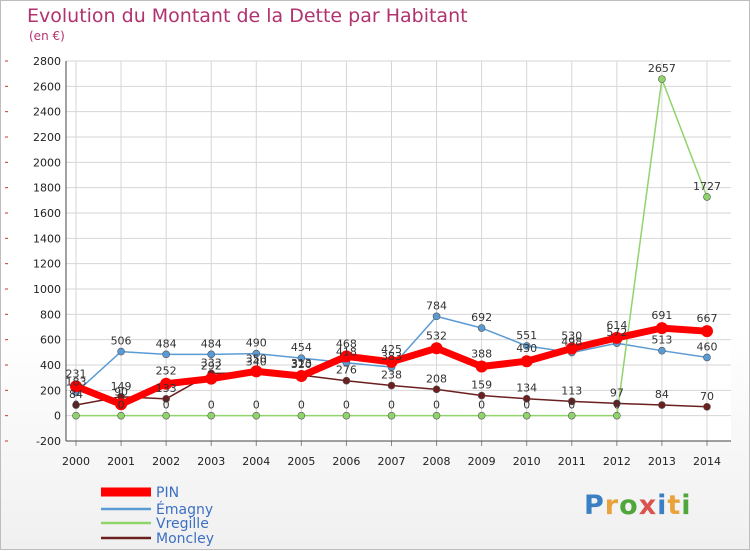 This screenshot has width=750, height=551. Describe the element at coordinates (482, 461) in the screenshot. I see `x-tick-label: 2009` at that location.